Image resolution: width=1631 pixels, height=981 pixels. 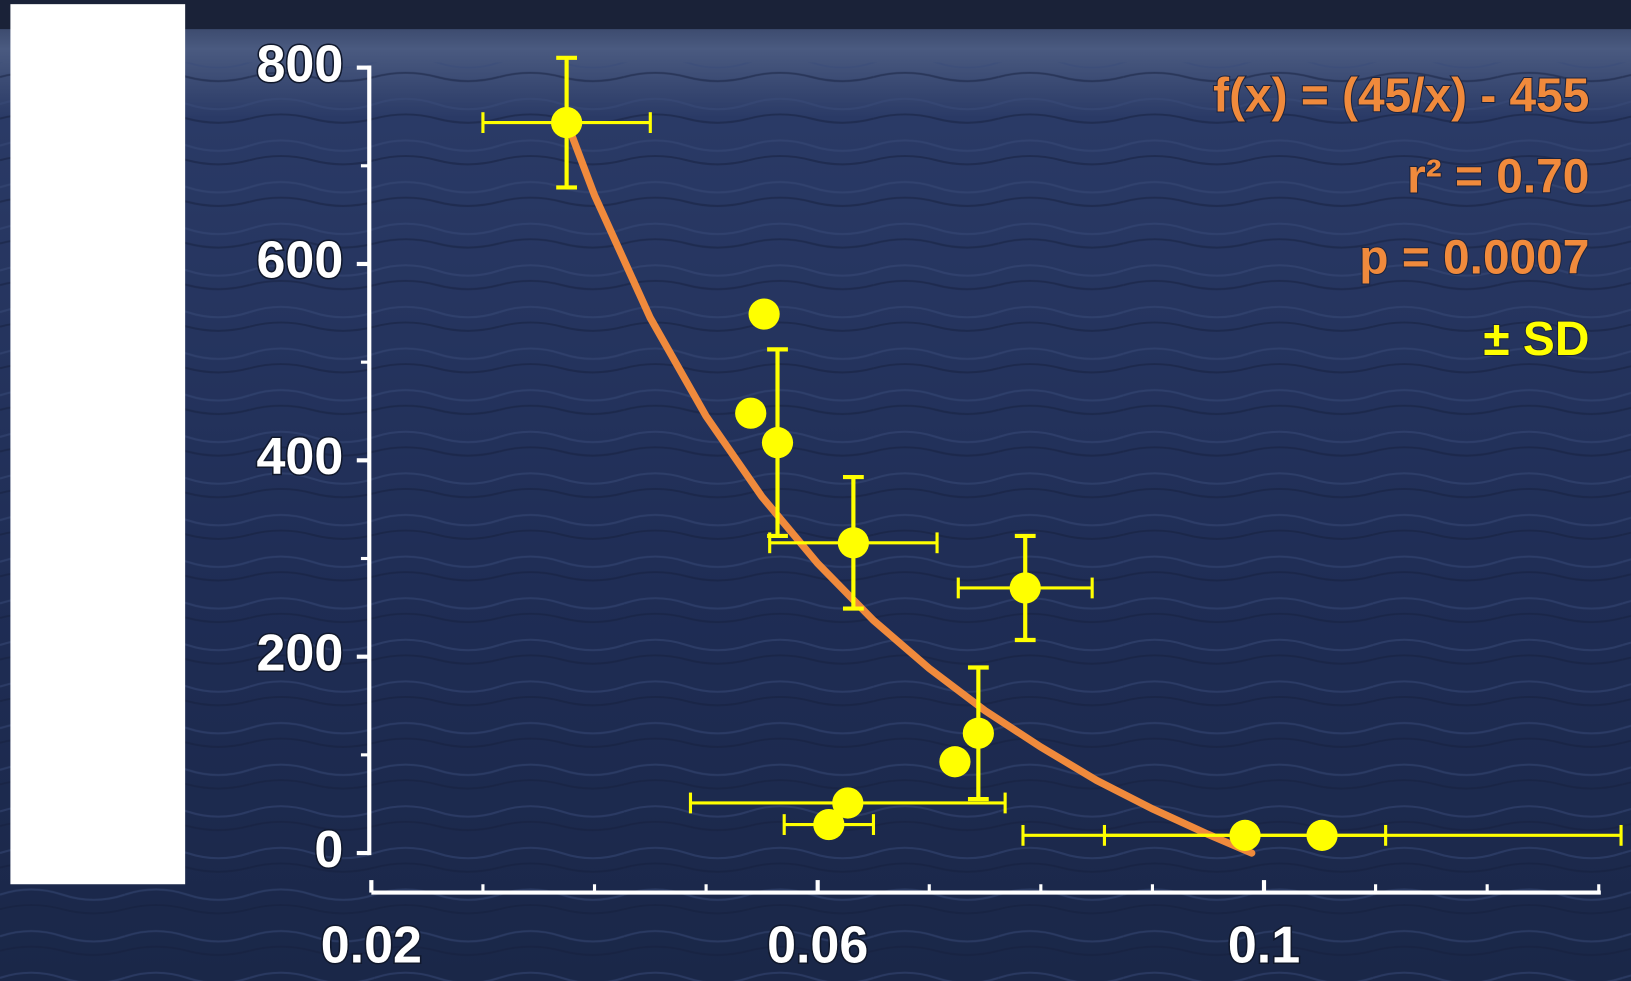 What do you see at coordinates (299, 261) in the screenshot?
I see `y-tick-label: 600` at bounding box center [299, 261].